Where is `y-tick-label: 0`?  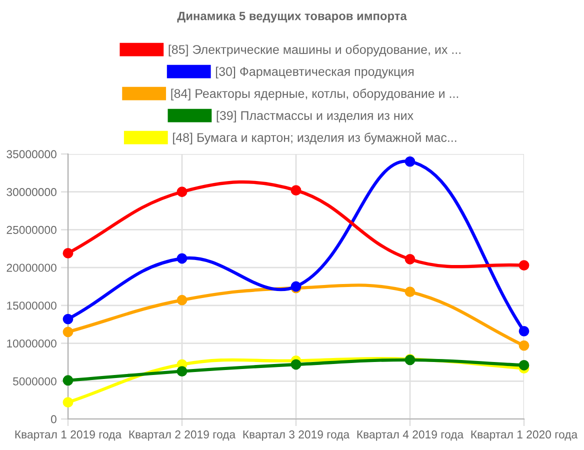
y-tick-label: 0 is located at coordinates (53, 419).